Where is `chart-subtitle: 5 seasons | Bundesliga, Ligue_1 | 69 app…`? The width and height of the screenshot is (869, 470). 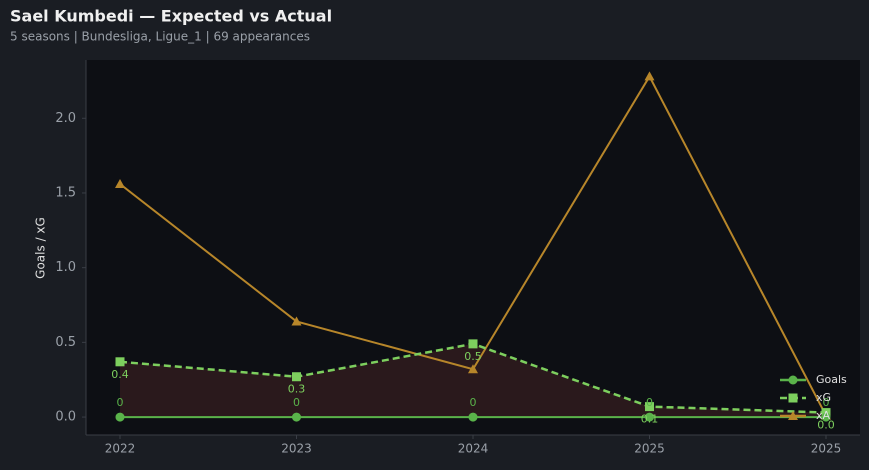 chart-subtitle: 5 seasons | Bundesliga, Ligue_1 | 69 app… is located at coordinates (160, 37).